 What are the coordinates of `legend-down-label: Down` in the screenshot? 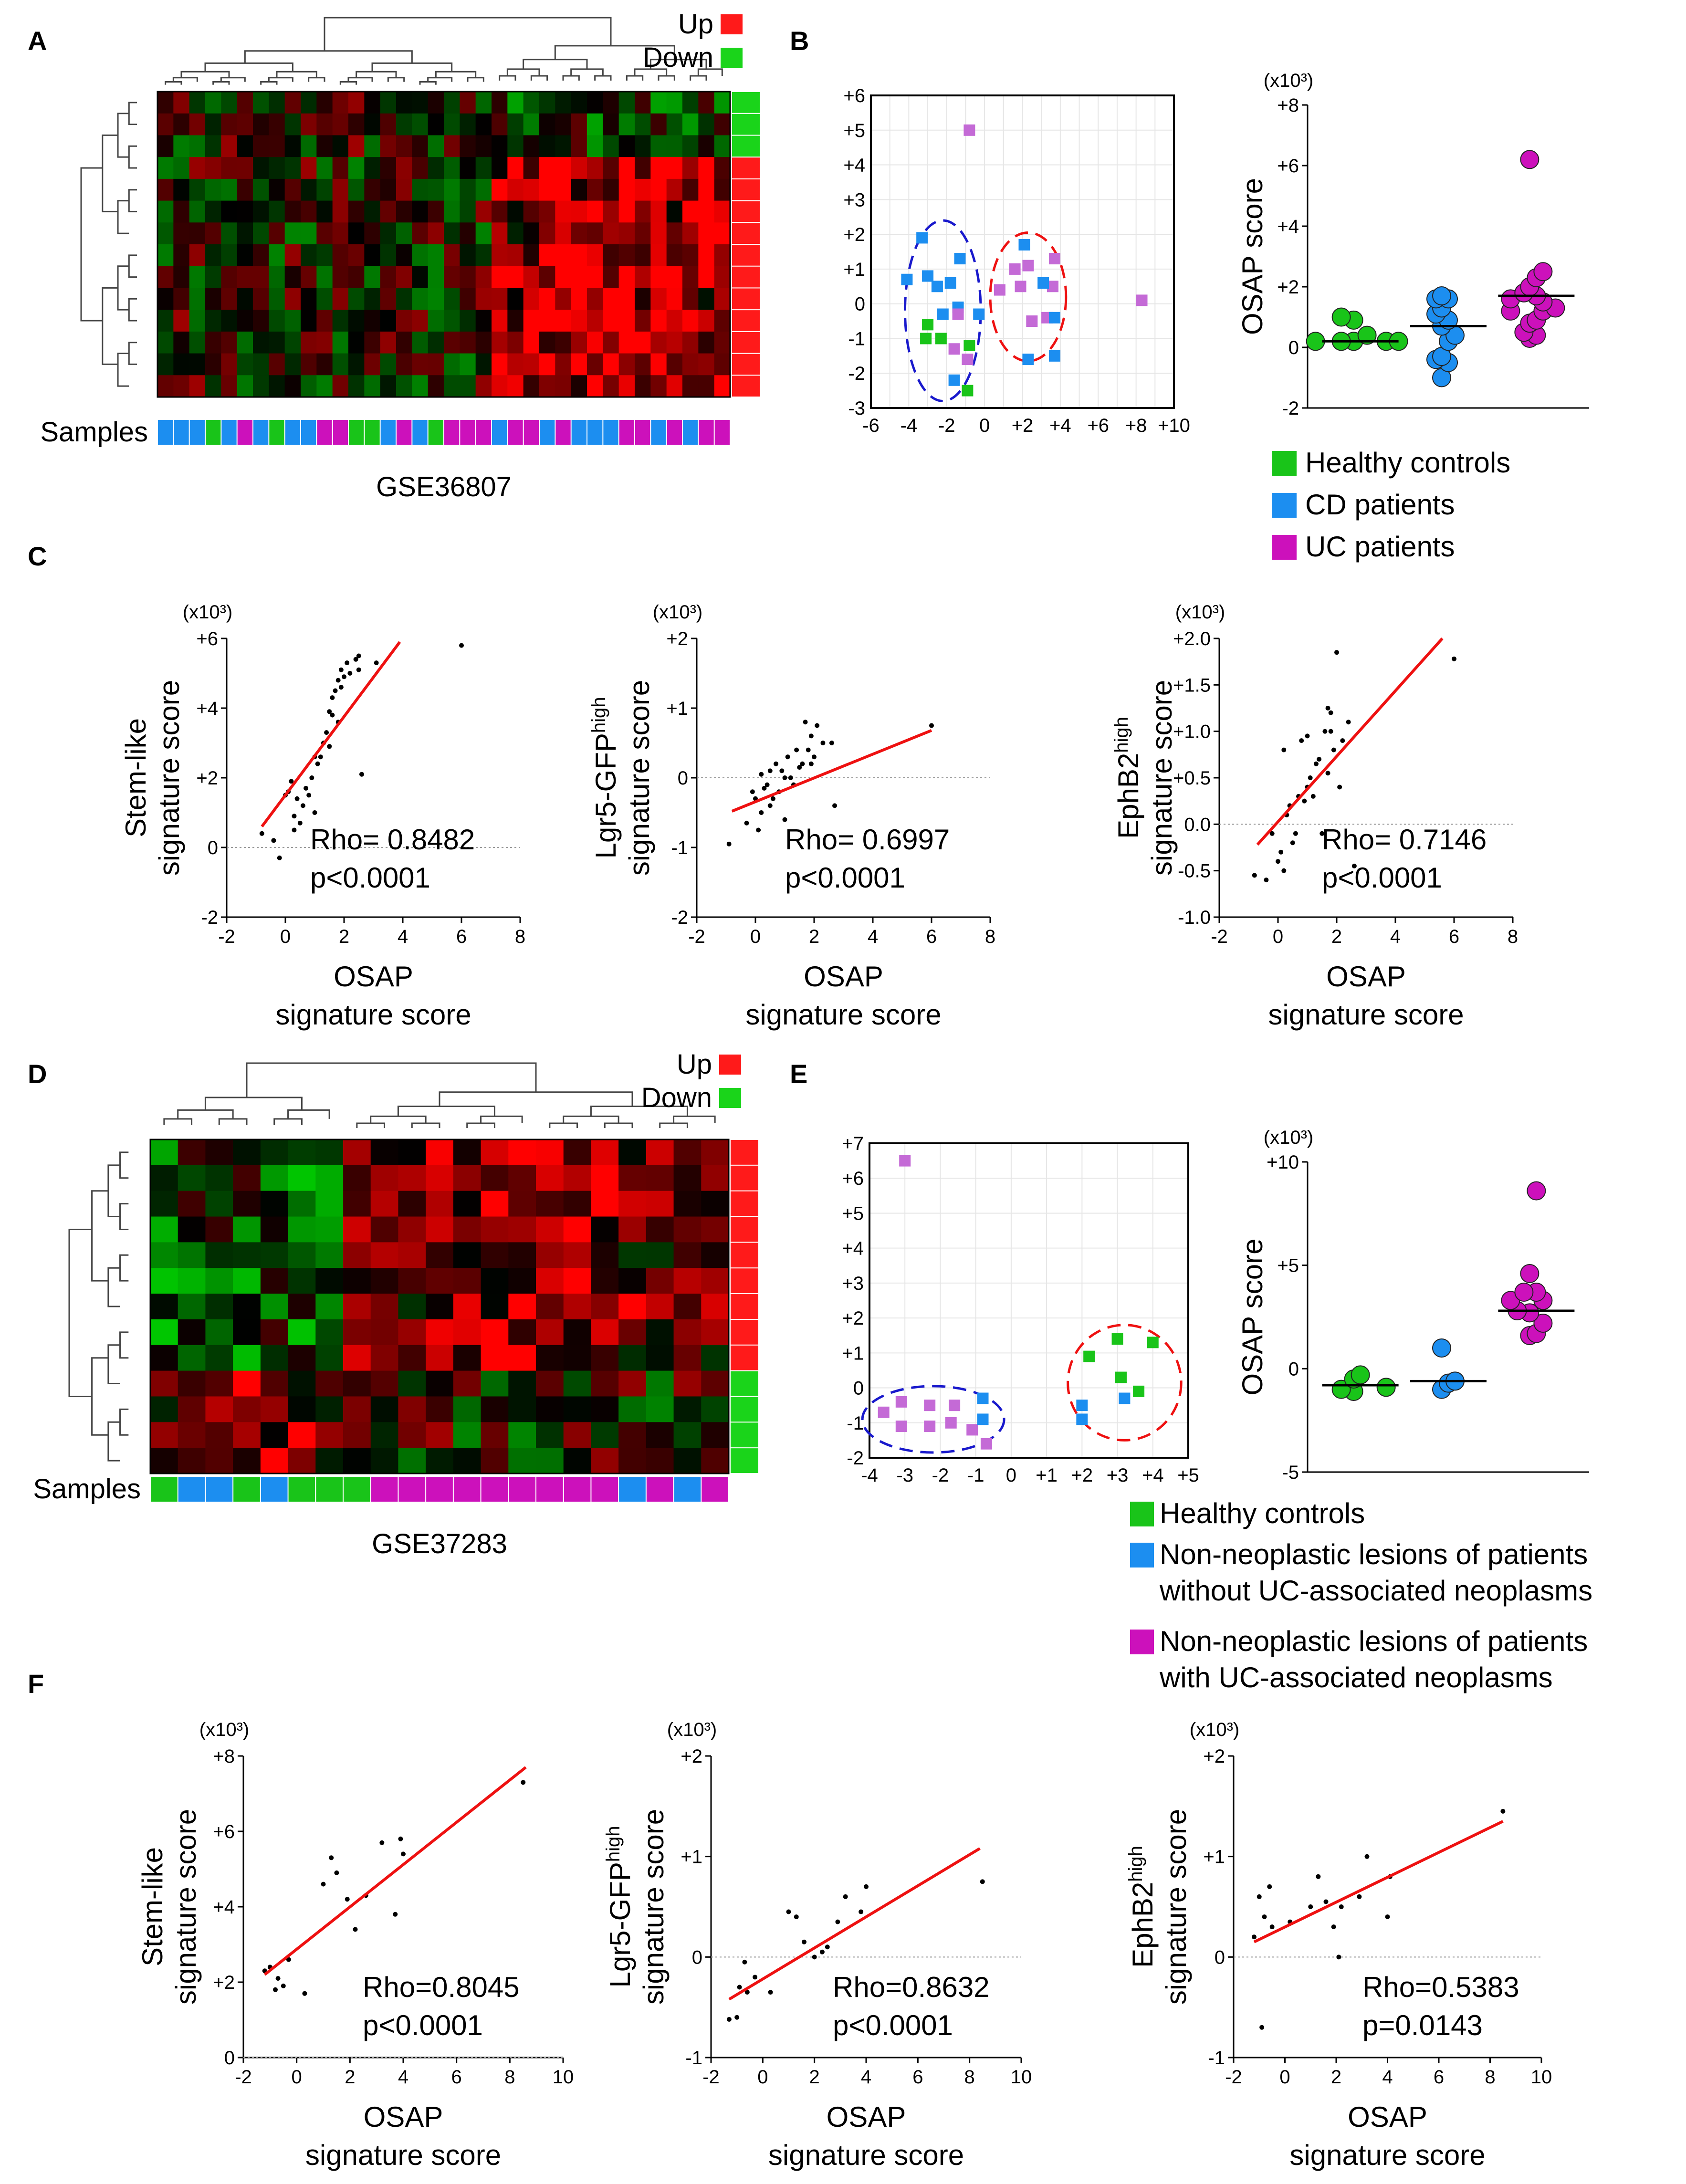 It's located at (676, 1097).